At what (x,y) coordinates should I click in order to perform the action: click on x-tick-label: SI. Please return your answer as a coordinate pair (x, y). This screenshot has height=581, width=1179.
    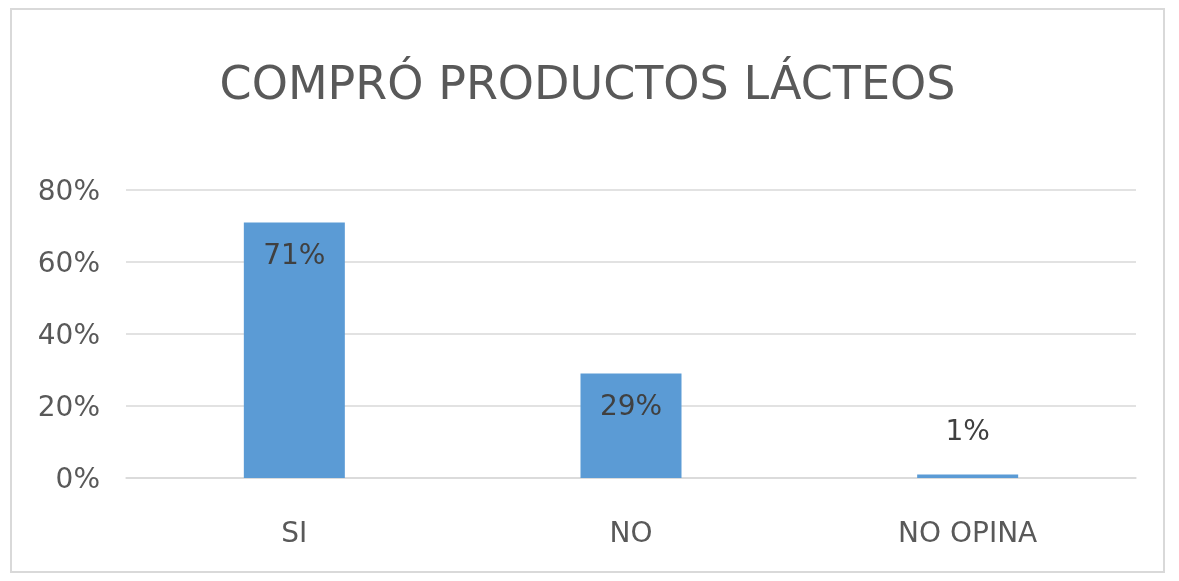
    Looking at the image, I should click on (294, 532).